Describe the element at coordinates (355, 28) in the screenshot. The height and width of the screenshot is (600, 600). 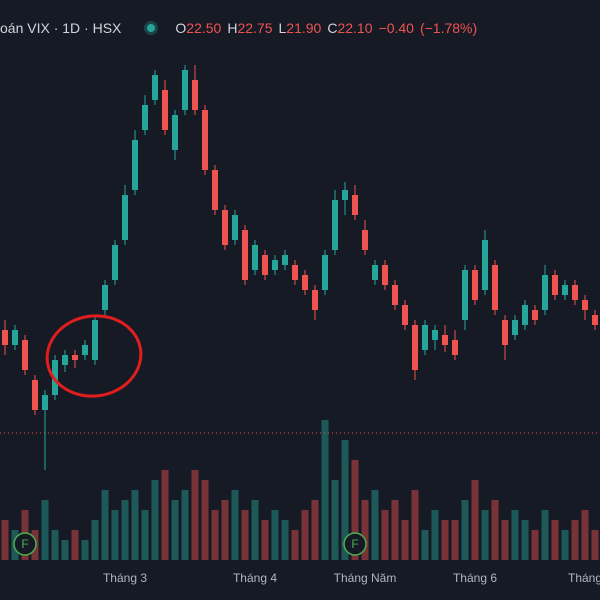
I see `ohlc-value: 22.10` at that location.